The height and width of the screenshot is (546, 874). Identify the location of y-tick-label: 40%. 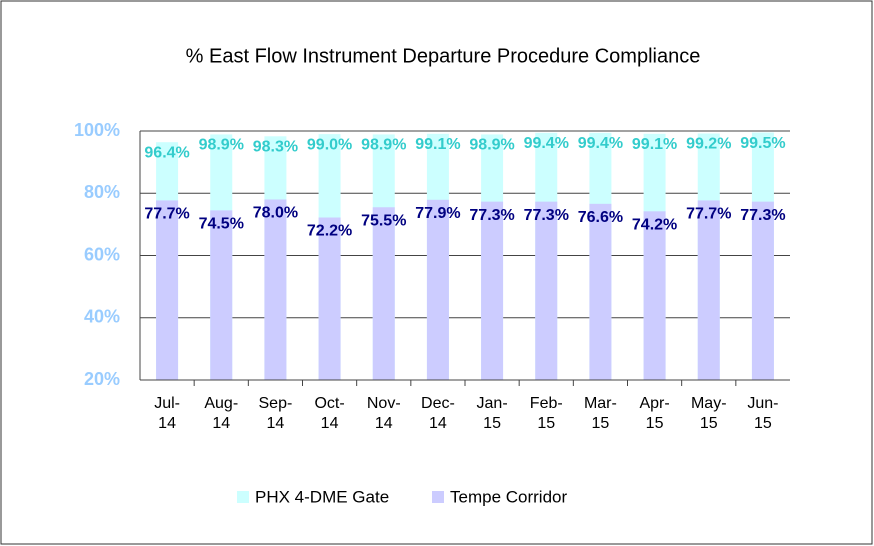
(102, 317).